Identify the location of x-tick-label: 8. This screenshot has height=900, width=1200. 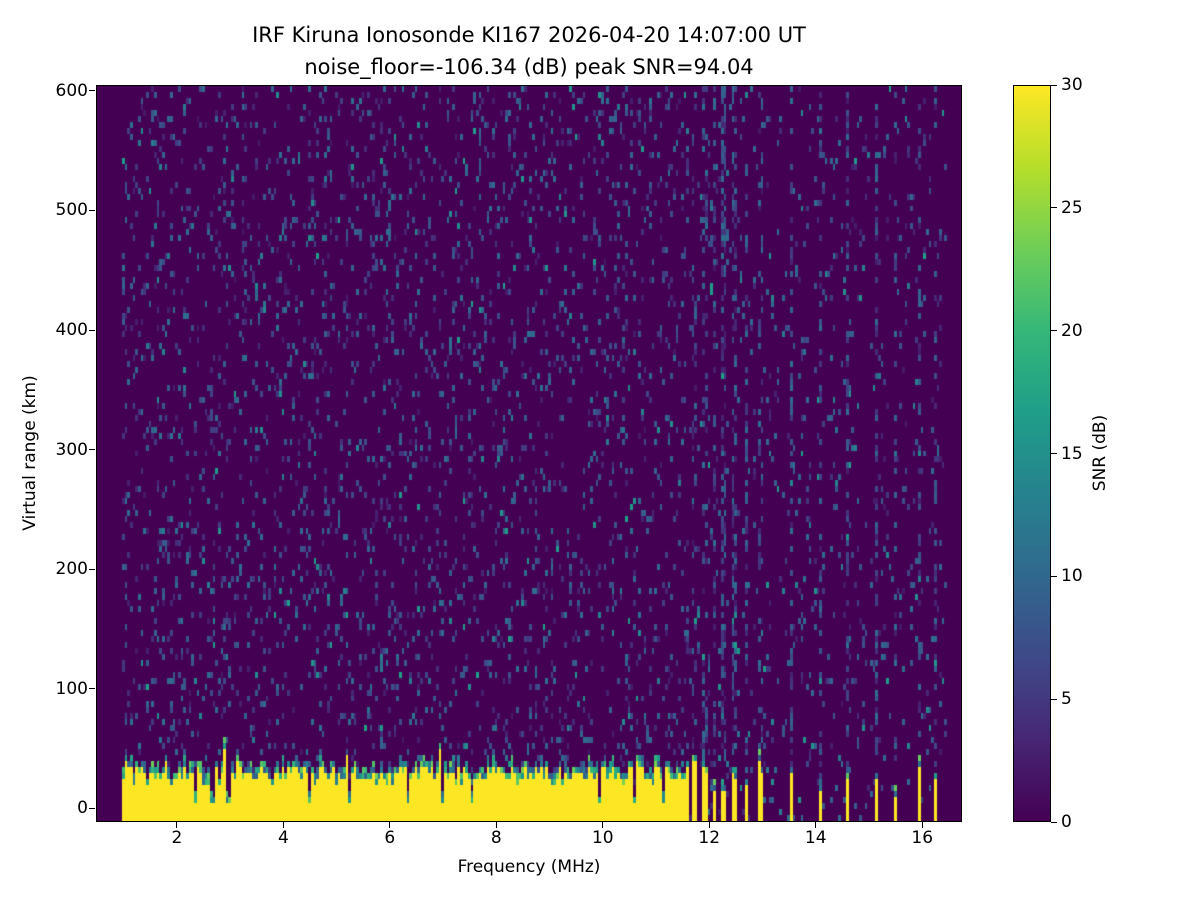
(496, 838).